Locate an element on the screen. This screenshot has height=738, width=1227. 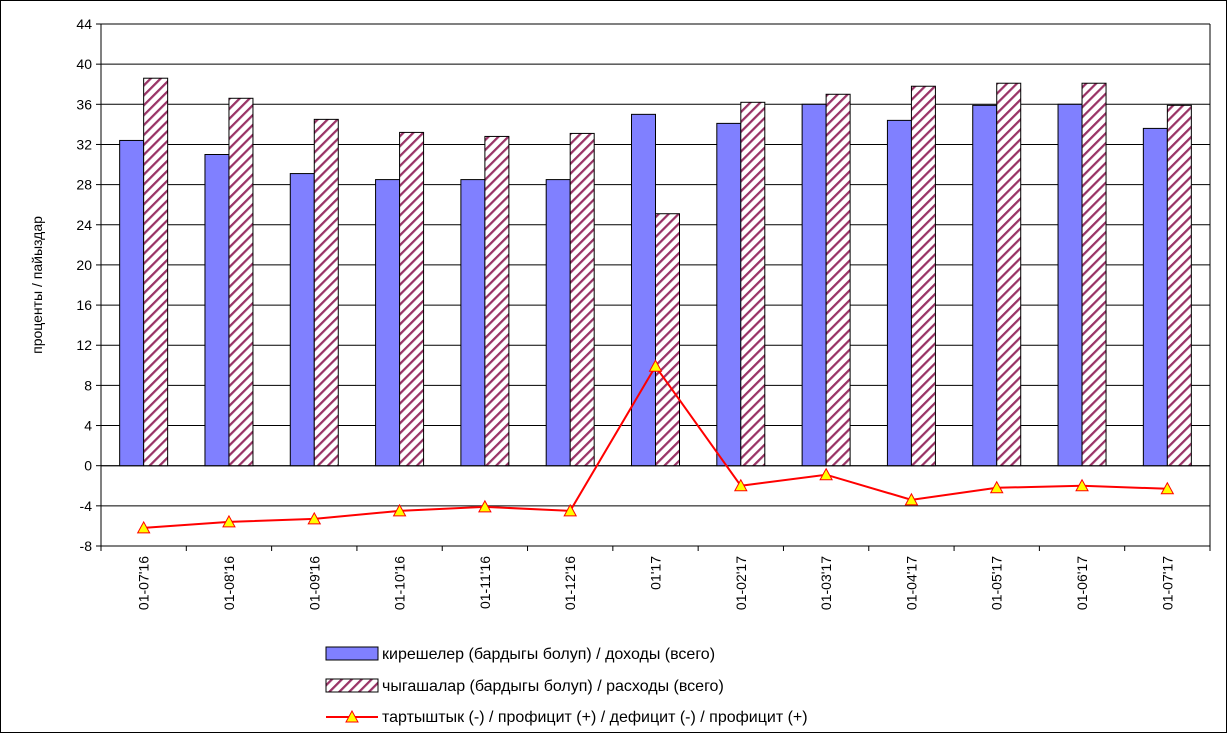
y-tick-label: 32 is located at coordinates (84, 144).